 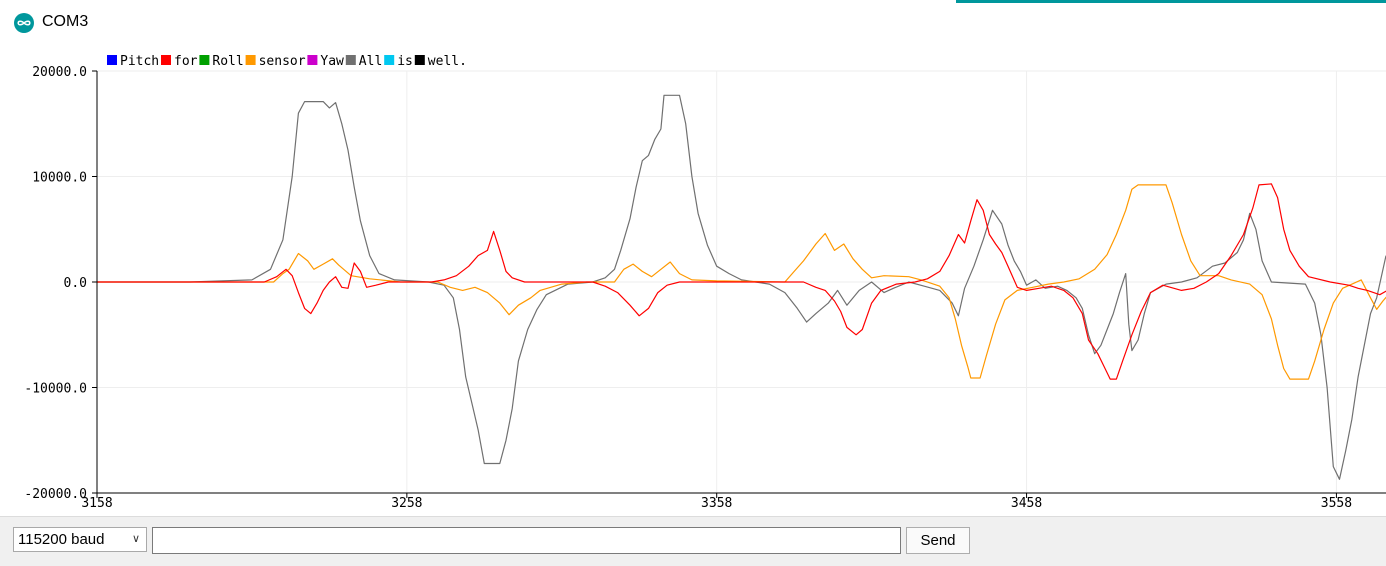 I want to click on x-tick-label: 3258, so click(x=406, y=503).